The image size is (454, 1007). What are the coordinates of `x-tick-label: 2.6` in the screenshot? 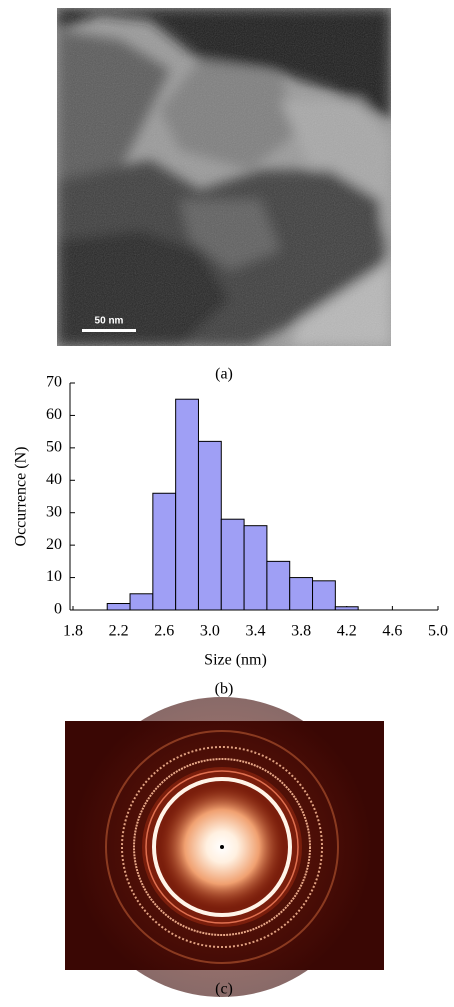 It's located at (164, 631).